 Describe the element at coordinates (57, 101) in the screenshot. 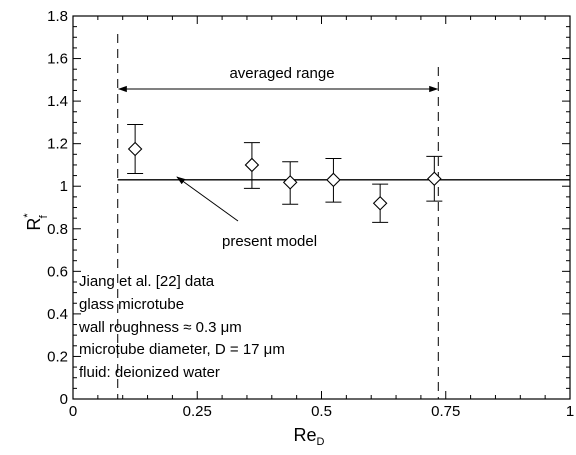

I see `y-tick-label: 1.4` at that location.